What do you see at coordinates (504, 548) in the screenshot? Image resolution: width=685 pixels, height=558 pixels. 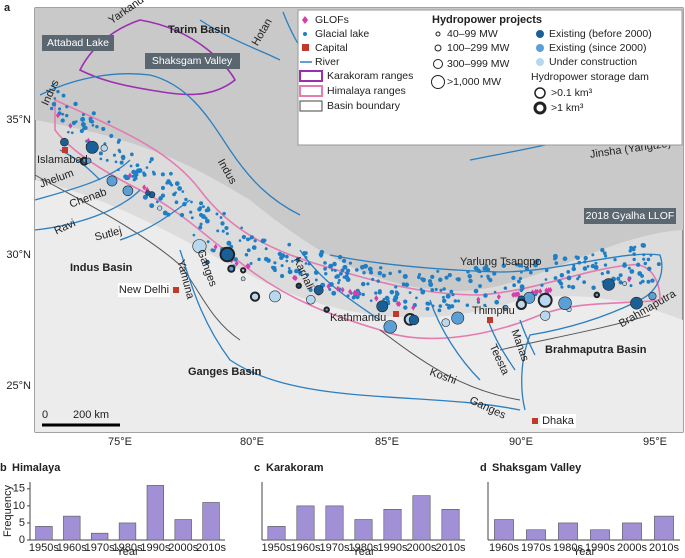 I see `x-tick-label: 1960s` at bounding box center [504, 548].